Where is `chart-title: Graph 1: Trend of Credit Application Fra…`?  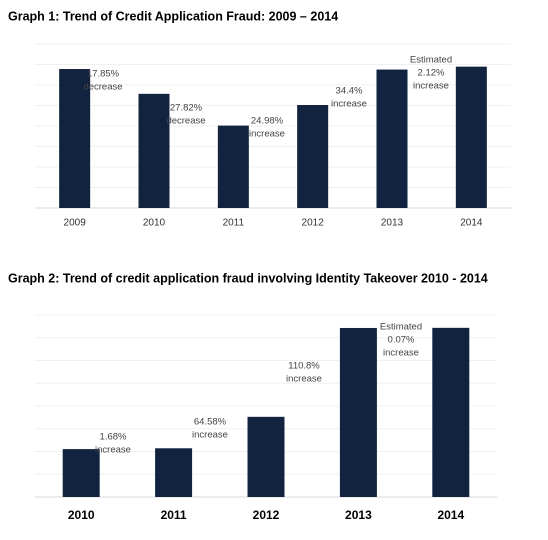 chart-title: Graph 1: Trend of Credit Application Fra… is located at coordinates (173, 16).